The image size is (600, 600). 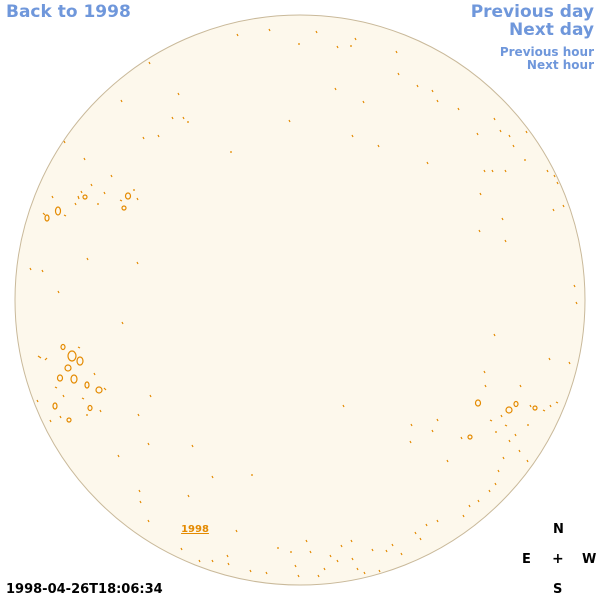 I want to click on compass-east: E, so click(x=526, y=559).